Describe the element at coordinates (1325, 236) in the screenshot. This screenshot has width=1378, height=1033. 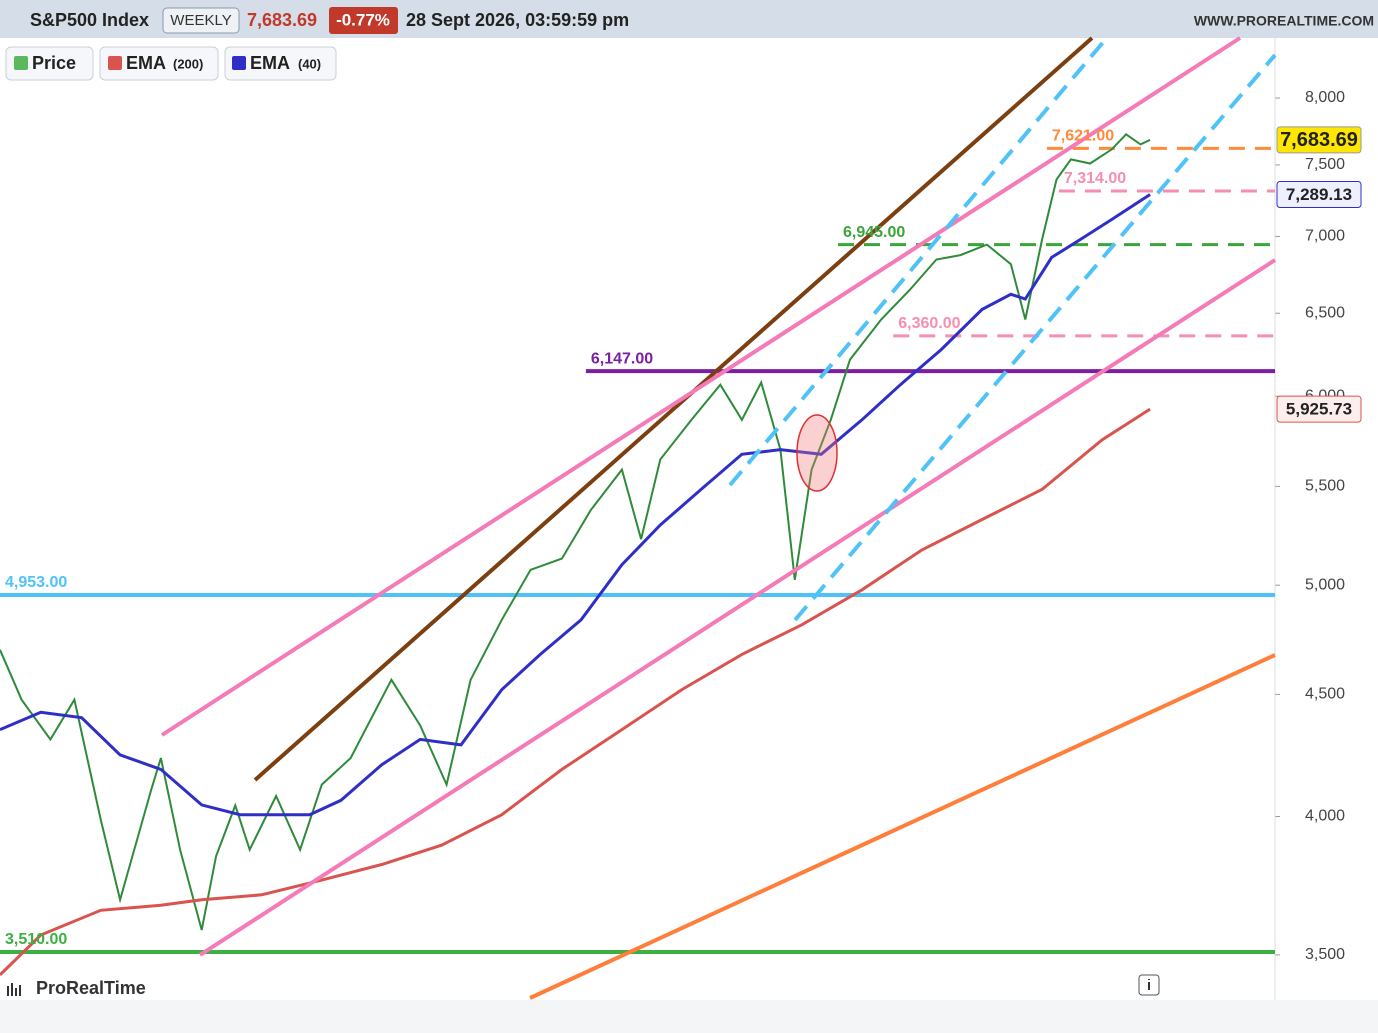
I see `y-tick-label: 7,000` at that location.